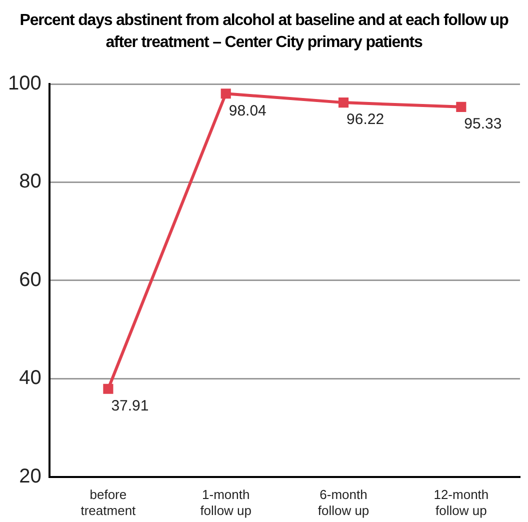  Describe the element at coordinates (264, 32) in the screenshot. I see `chart-title: Percent days abstinent from alcohol at baseline and at each follow up after treatment – Center City primary patients` at that location.